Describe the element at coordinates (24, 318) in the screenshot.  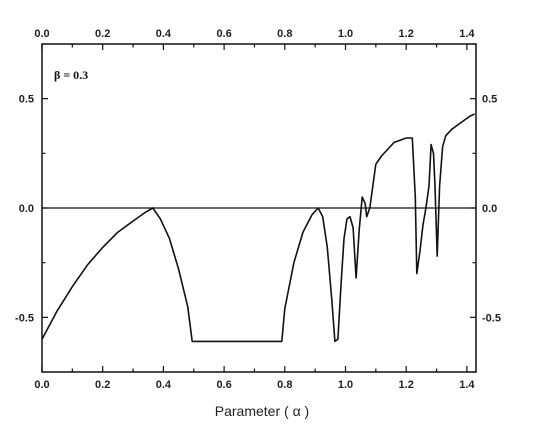
I see `y-tick-label-left: -0.5` at that location.